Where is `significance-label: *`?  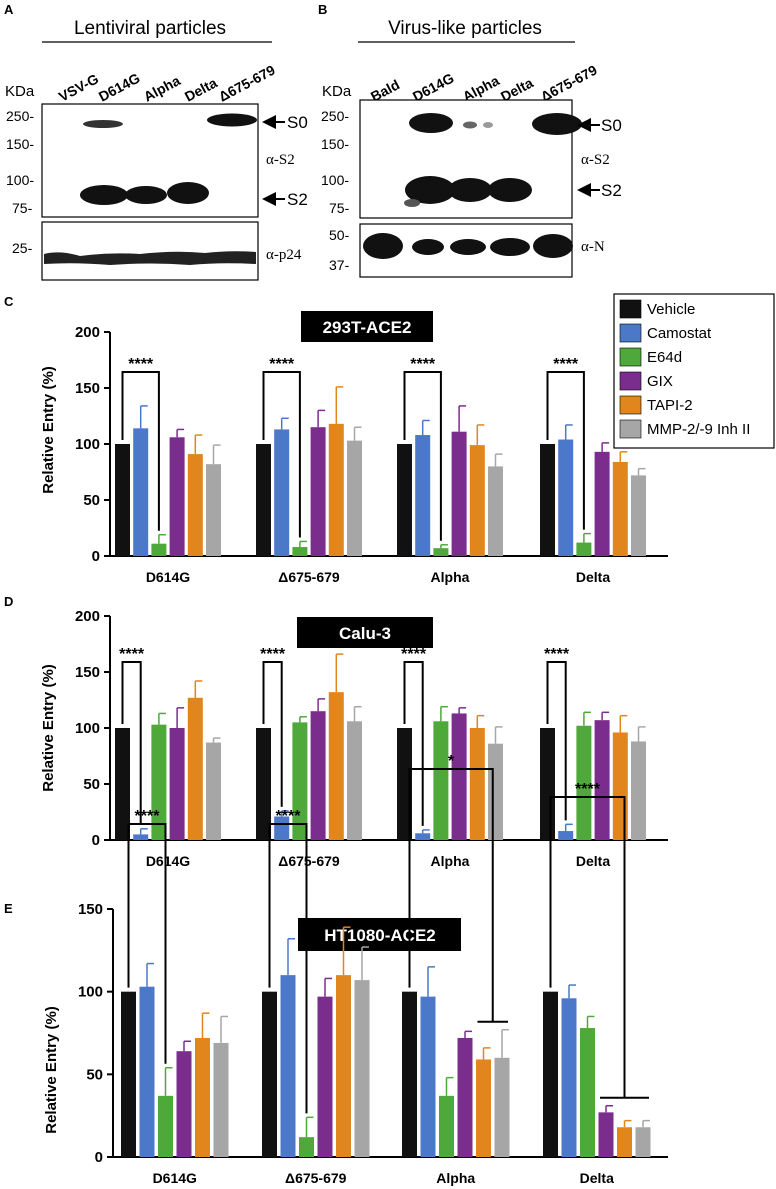
significance-label: * is located at coordinates (451, 761).